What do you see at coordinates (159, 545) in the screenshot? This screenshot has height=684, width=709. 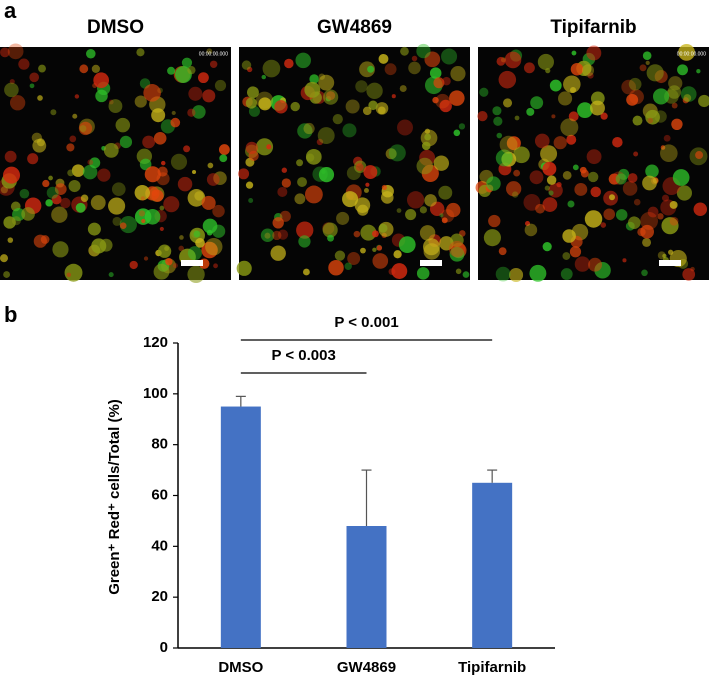 I see `y-tick-label: 40` at bounding box center [159, 545].